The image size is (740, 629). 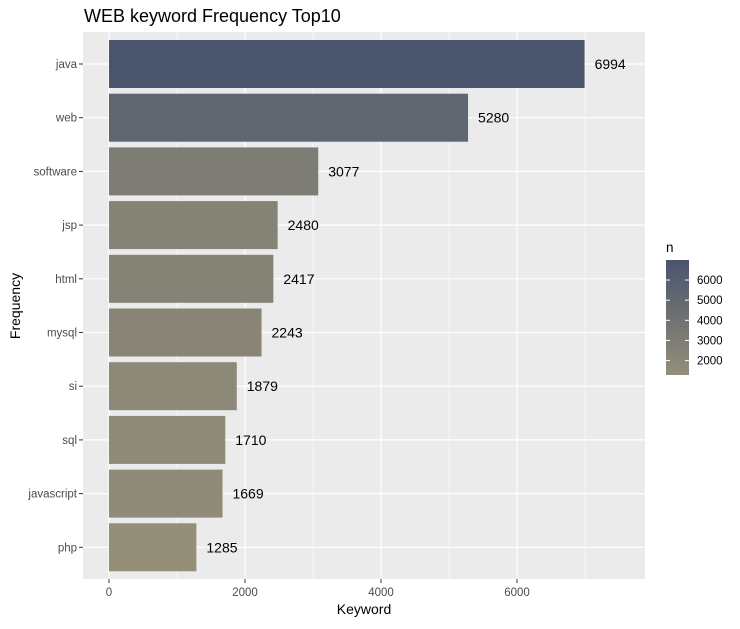 I want to click on legend-tick-label: 4000, so click(x=710, y=321).